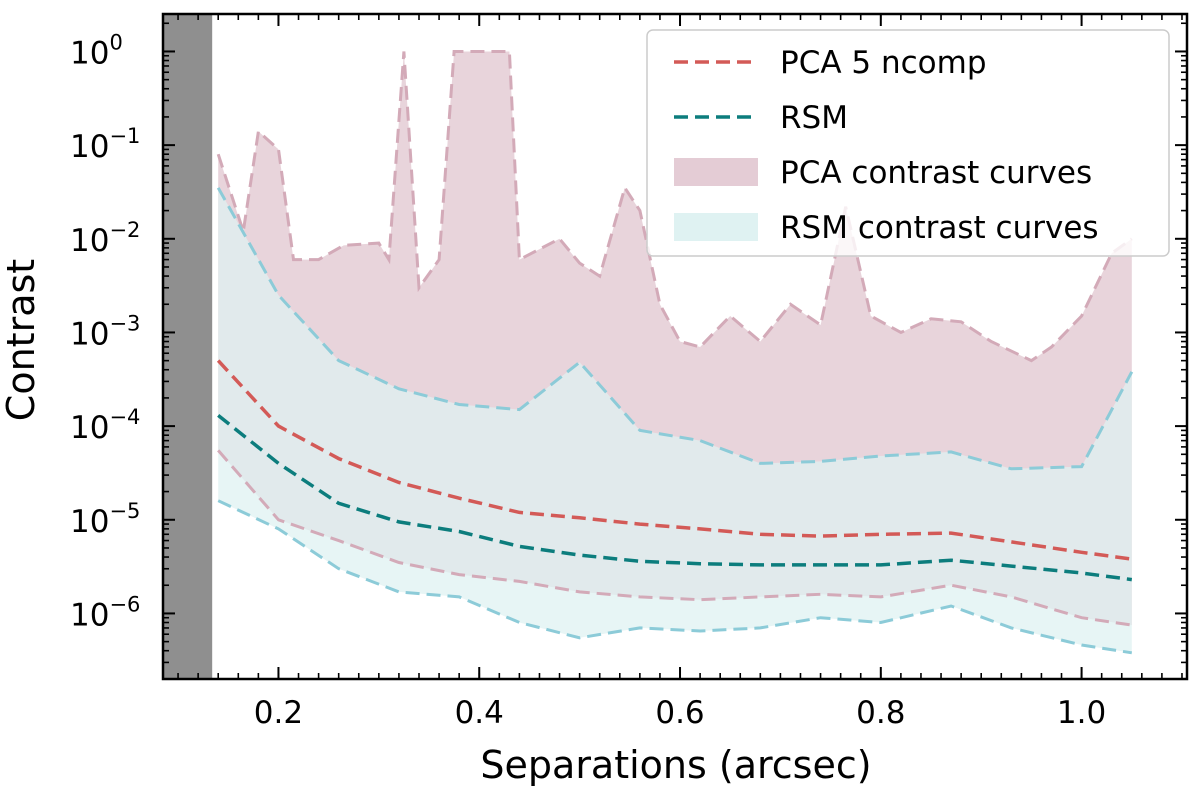 The width and height of the screenshot is (1200, 788). What do you see at coordinates (124, 511) in the screenshot?
I see `y-tick-exponent: −5` at bounding box center [124, 511].